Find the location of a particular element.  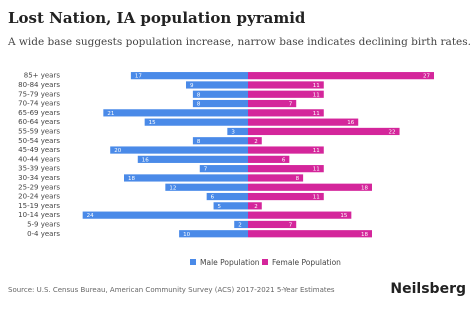

y-tick-label: 40-44 years is located at coordinates (39, 159).